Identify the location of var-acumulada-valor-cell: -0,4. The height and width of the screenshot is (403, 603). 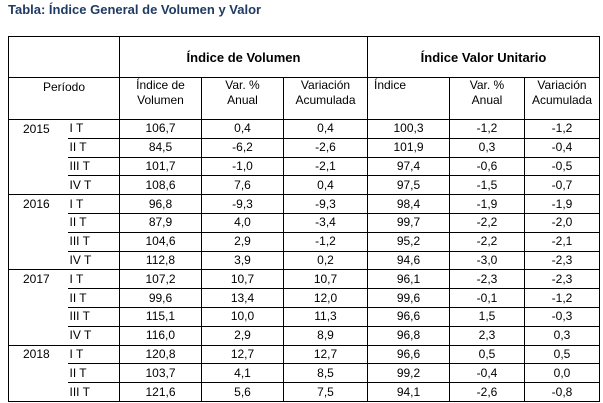
(562, 147).